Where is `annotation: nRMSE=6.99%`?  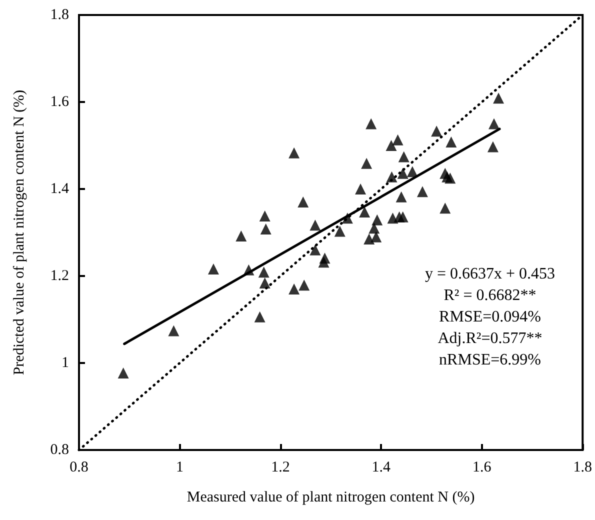
annotation: nRMSE=6.99% is located at coordinates (490, 360).